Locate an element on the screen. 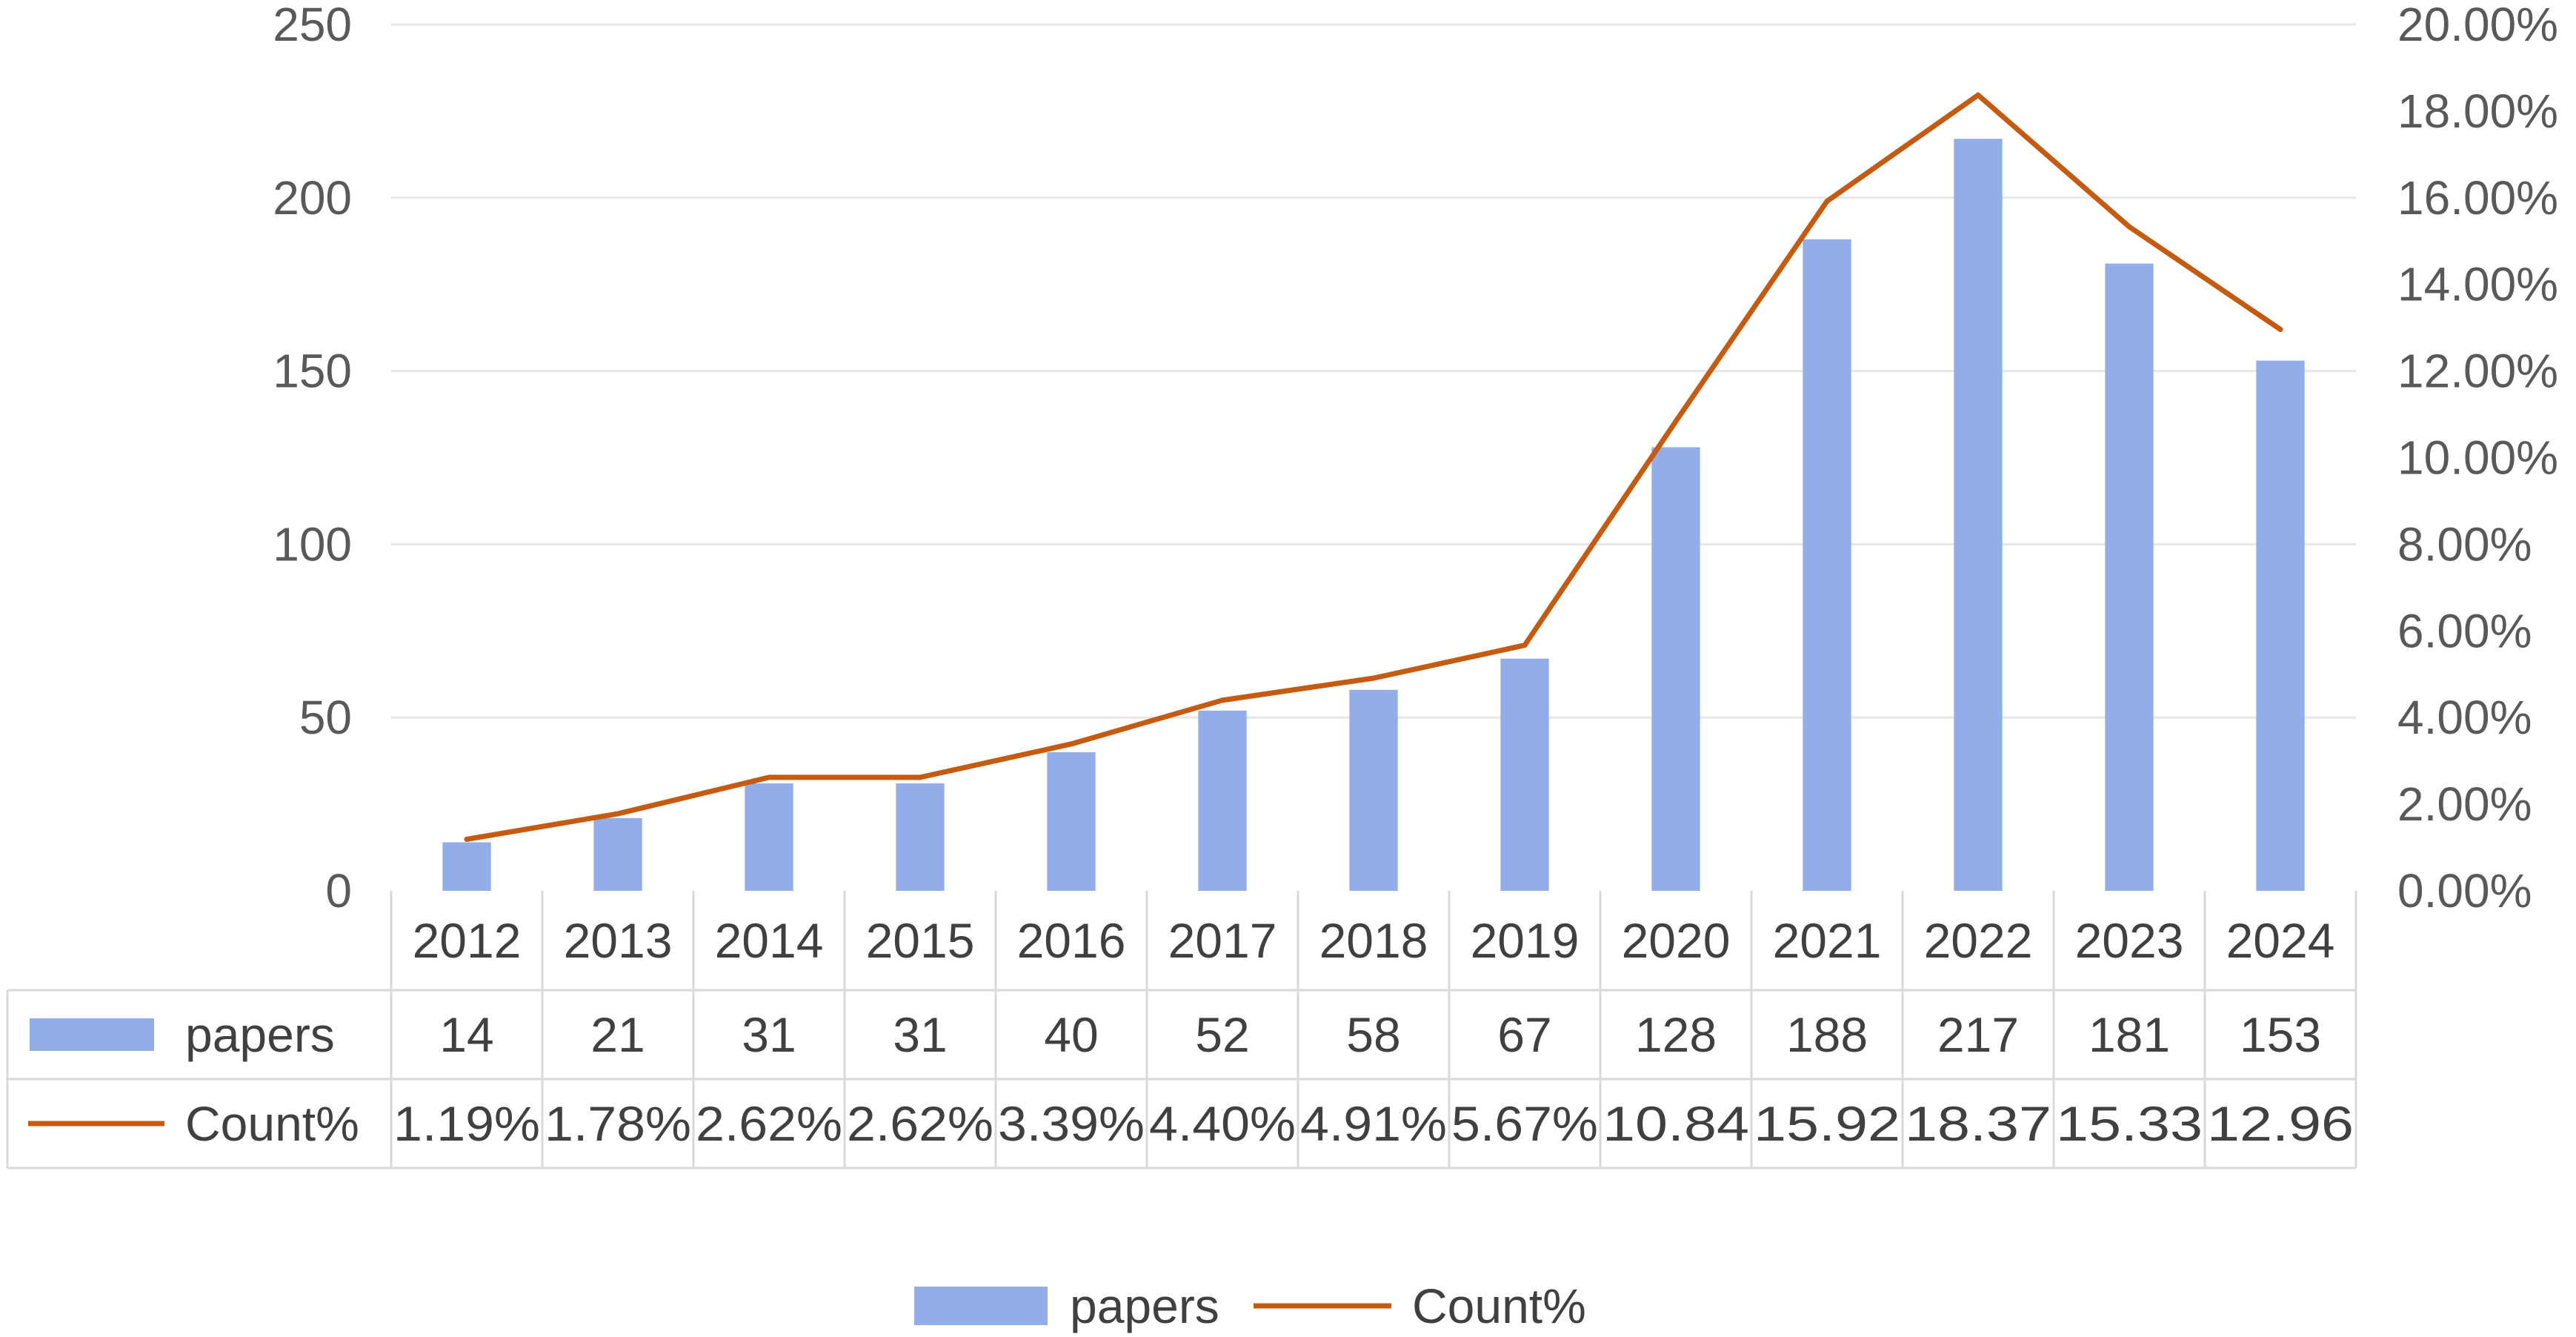  table-cell-papers: 58 is located at coordinates (1373, 1034).